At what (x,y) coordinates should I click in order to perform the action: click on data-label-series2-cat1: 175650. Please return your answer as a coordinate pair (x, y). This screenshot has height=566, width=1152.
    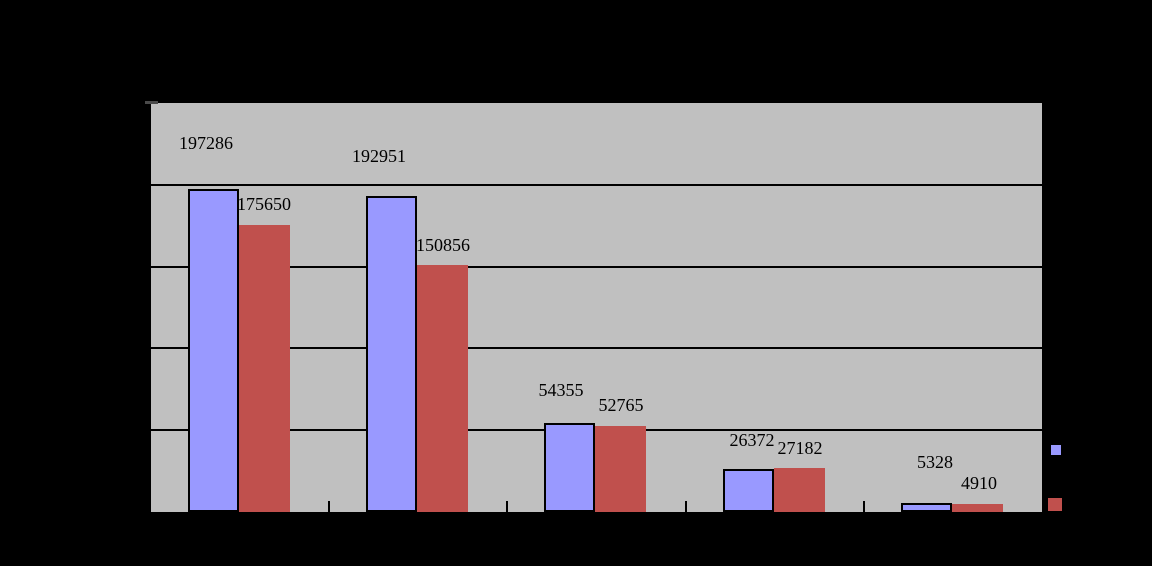
    Looking at the image, I should click on (264, 204).